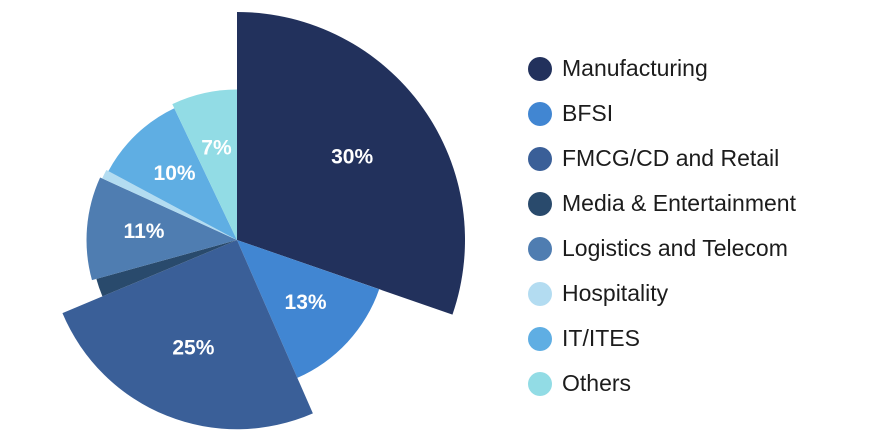  What do you see at coordinates (662, 113) in the screenshot?
I see `legend-item-bfsi: BFSI` at bounding box center [662, 113].